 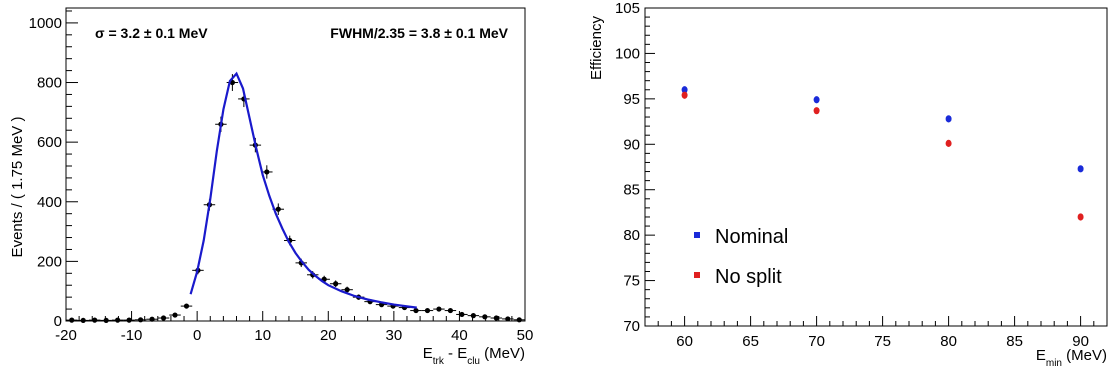 I want to click on left-x-tick-label: -20, so click(x=66, y=335).